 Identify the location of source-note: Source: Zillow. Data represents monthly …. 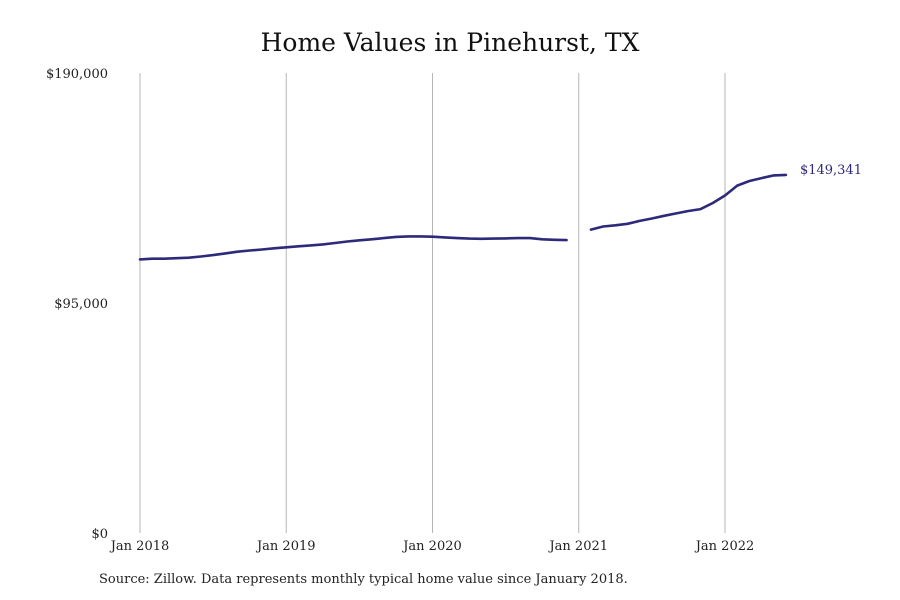
(363, 579).